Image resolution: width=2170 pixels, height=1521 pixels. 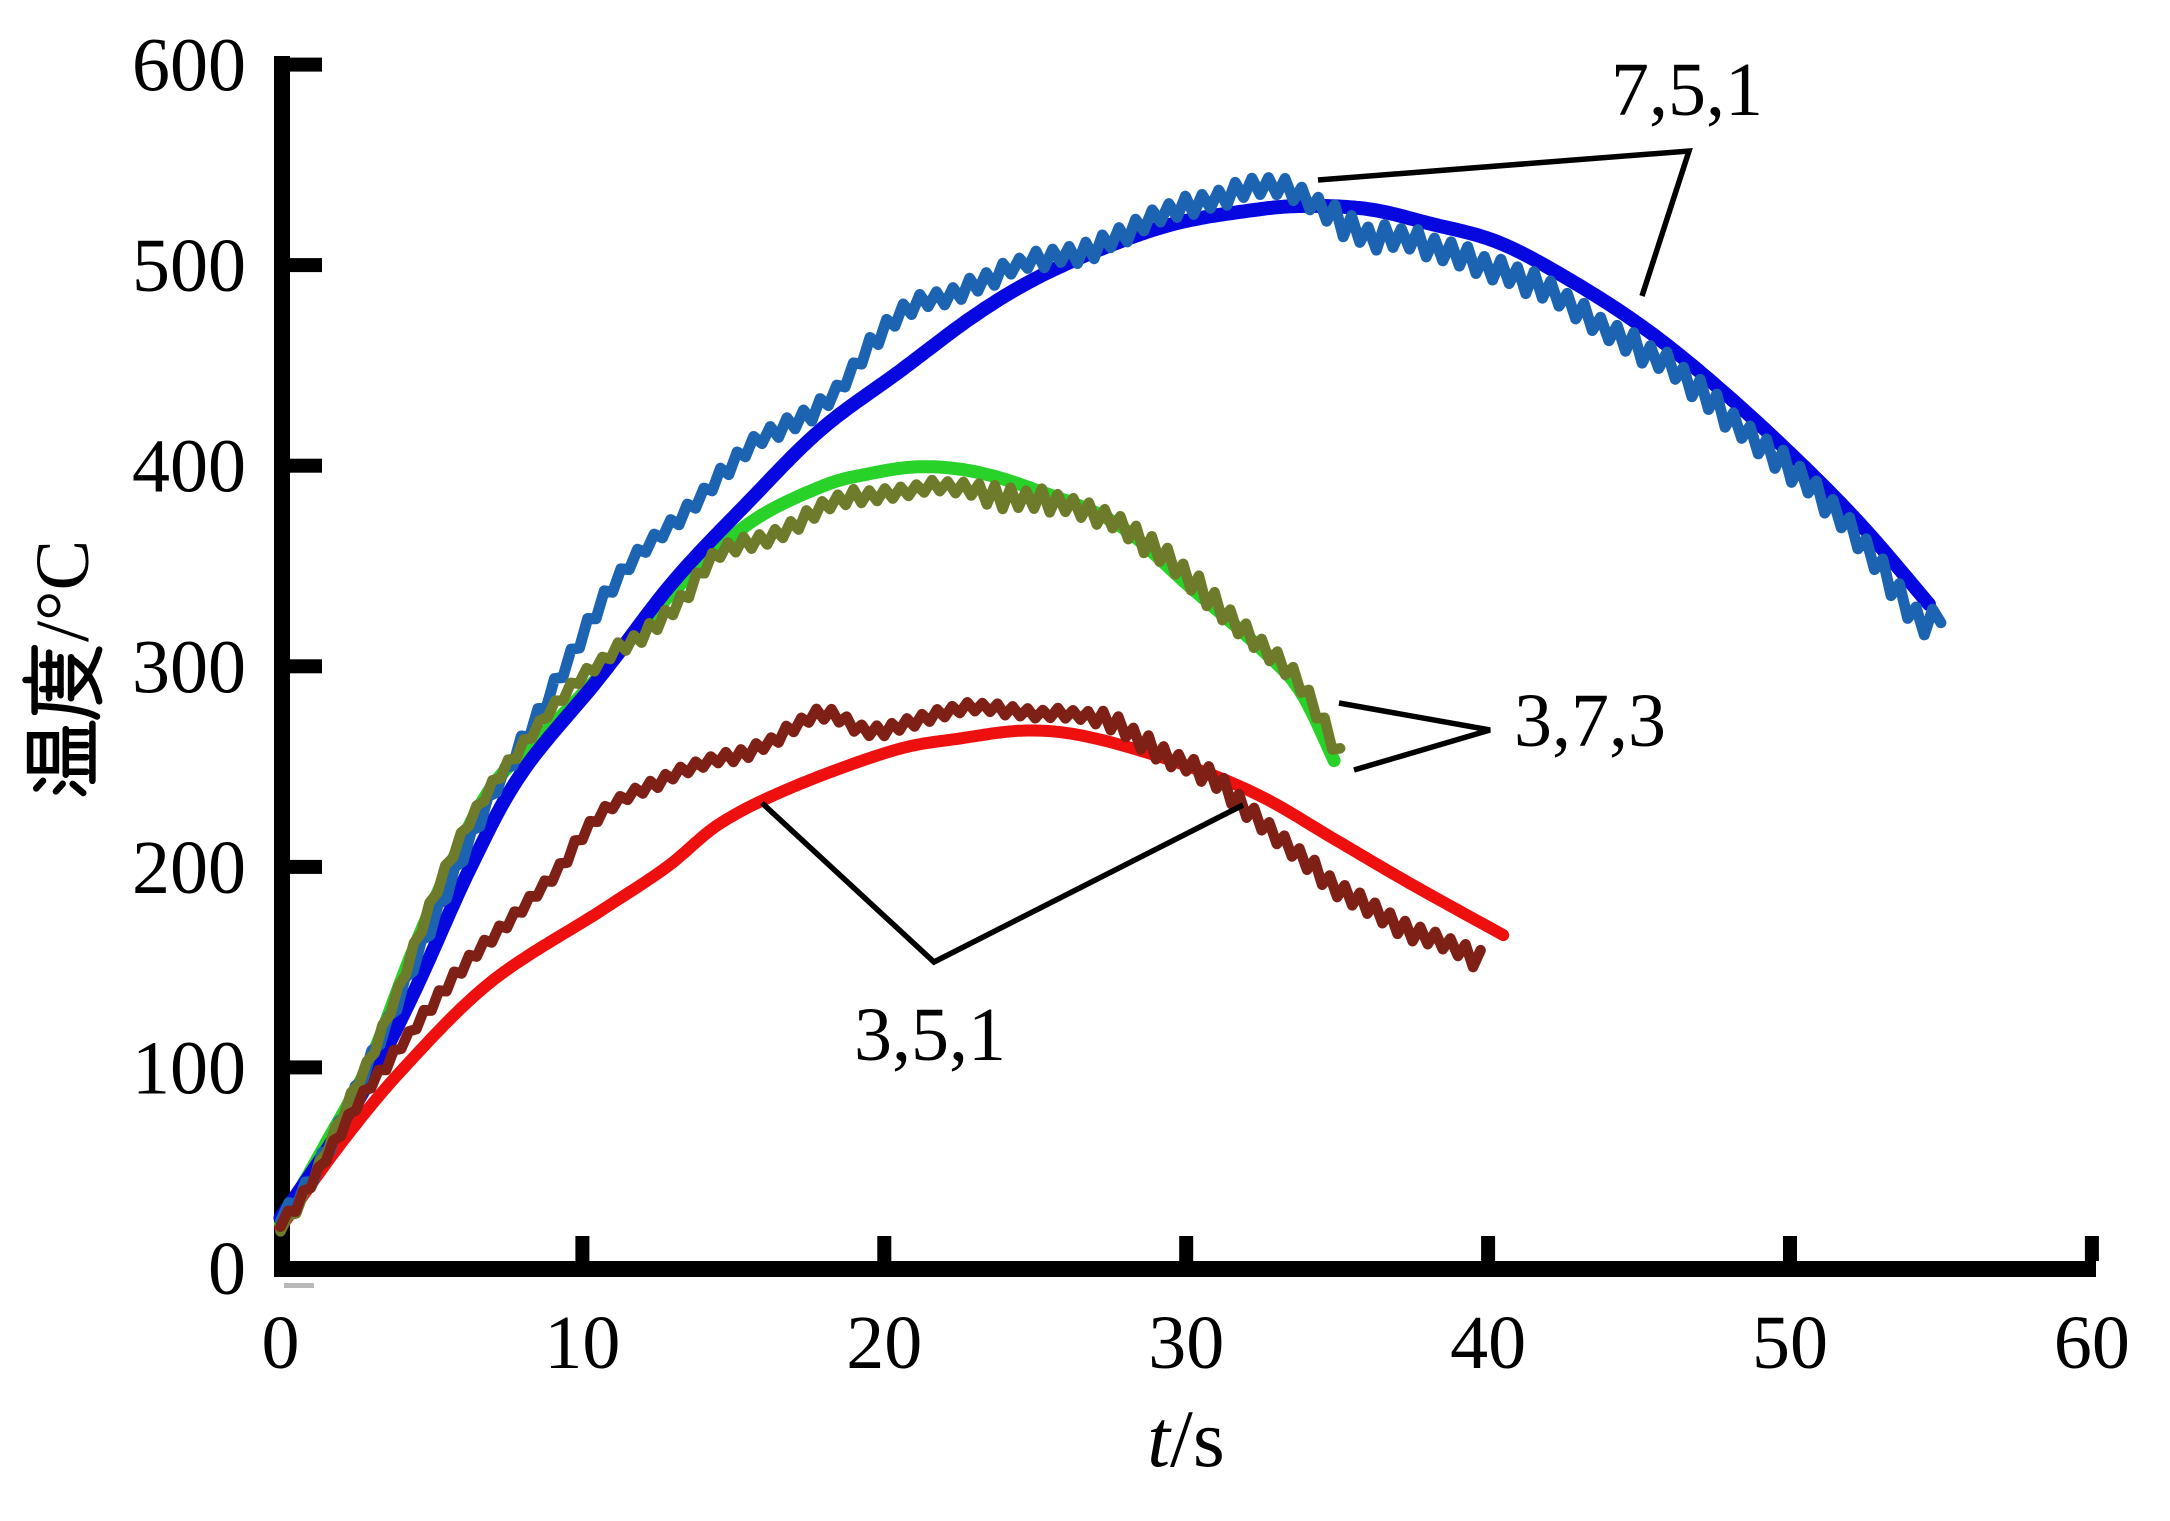 I want to click on svg-text: 20, so click(x=884, y=1343).